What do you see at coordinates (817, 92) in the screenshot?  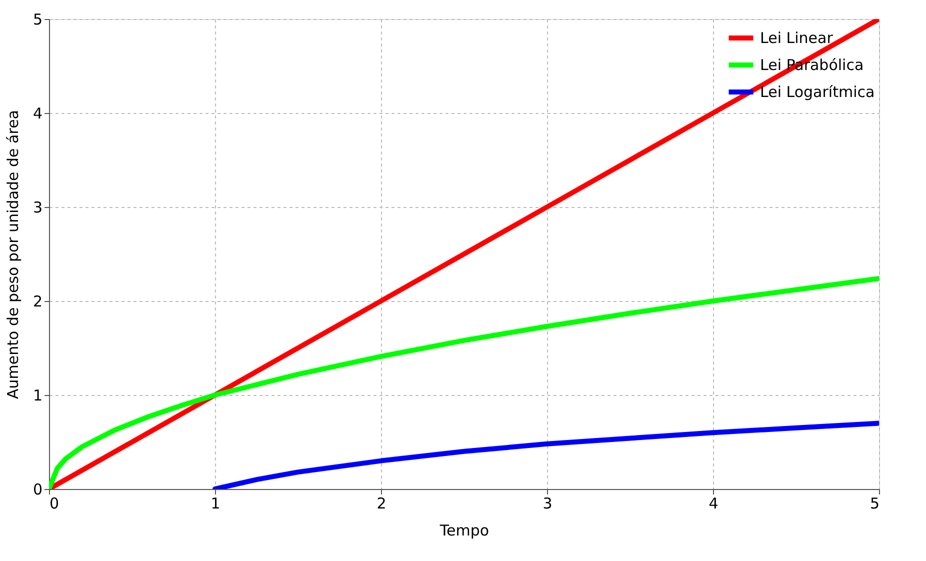 I see `legend-label: Lei Logarítmica` at bounding box center [817, 92].